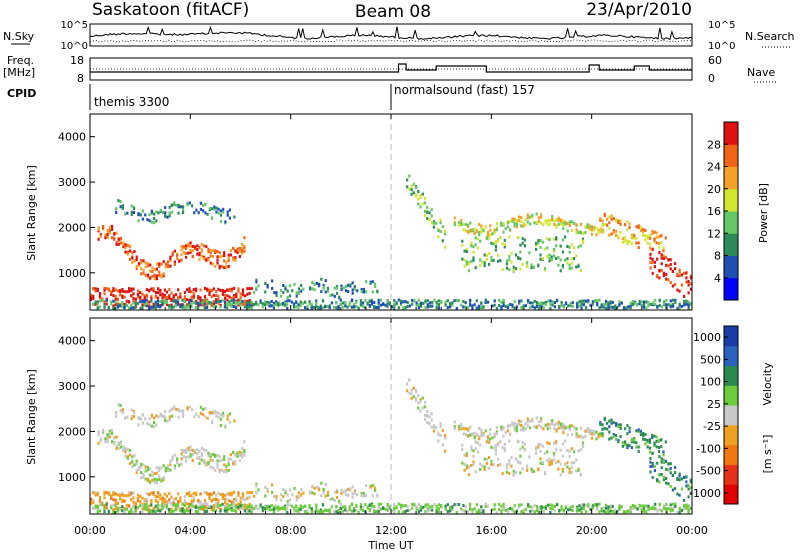  I want to click on freq-unit: [MHz], so click(19, 72).